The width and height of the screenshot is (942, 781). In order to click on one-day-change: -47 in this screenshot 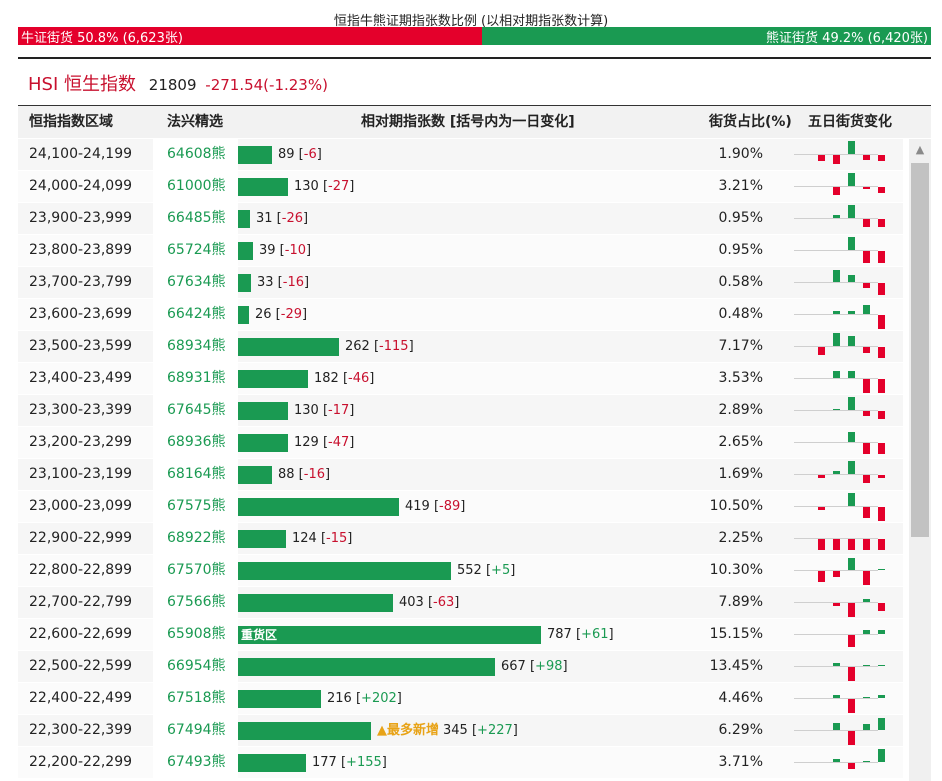, I will do `click(339, 442)`.